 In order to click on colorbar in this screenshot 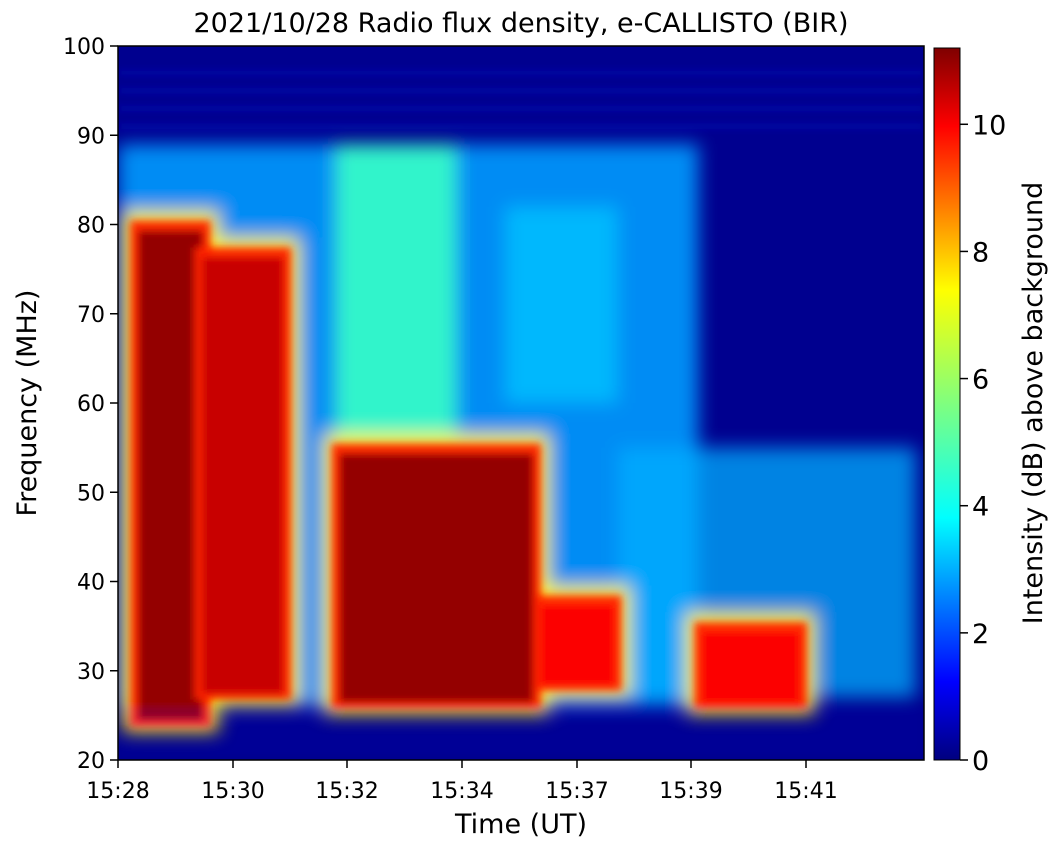, I will do `click(947, 404)`.